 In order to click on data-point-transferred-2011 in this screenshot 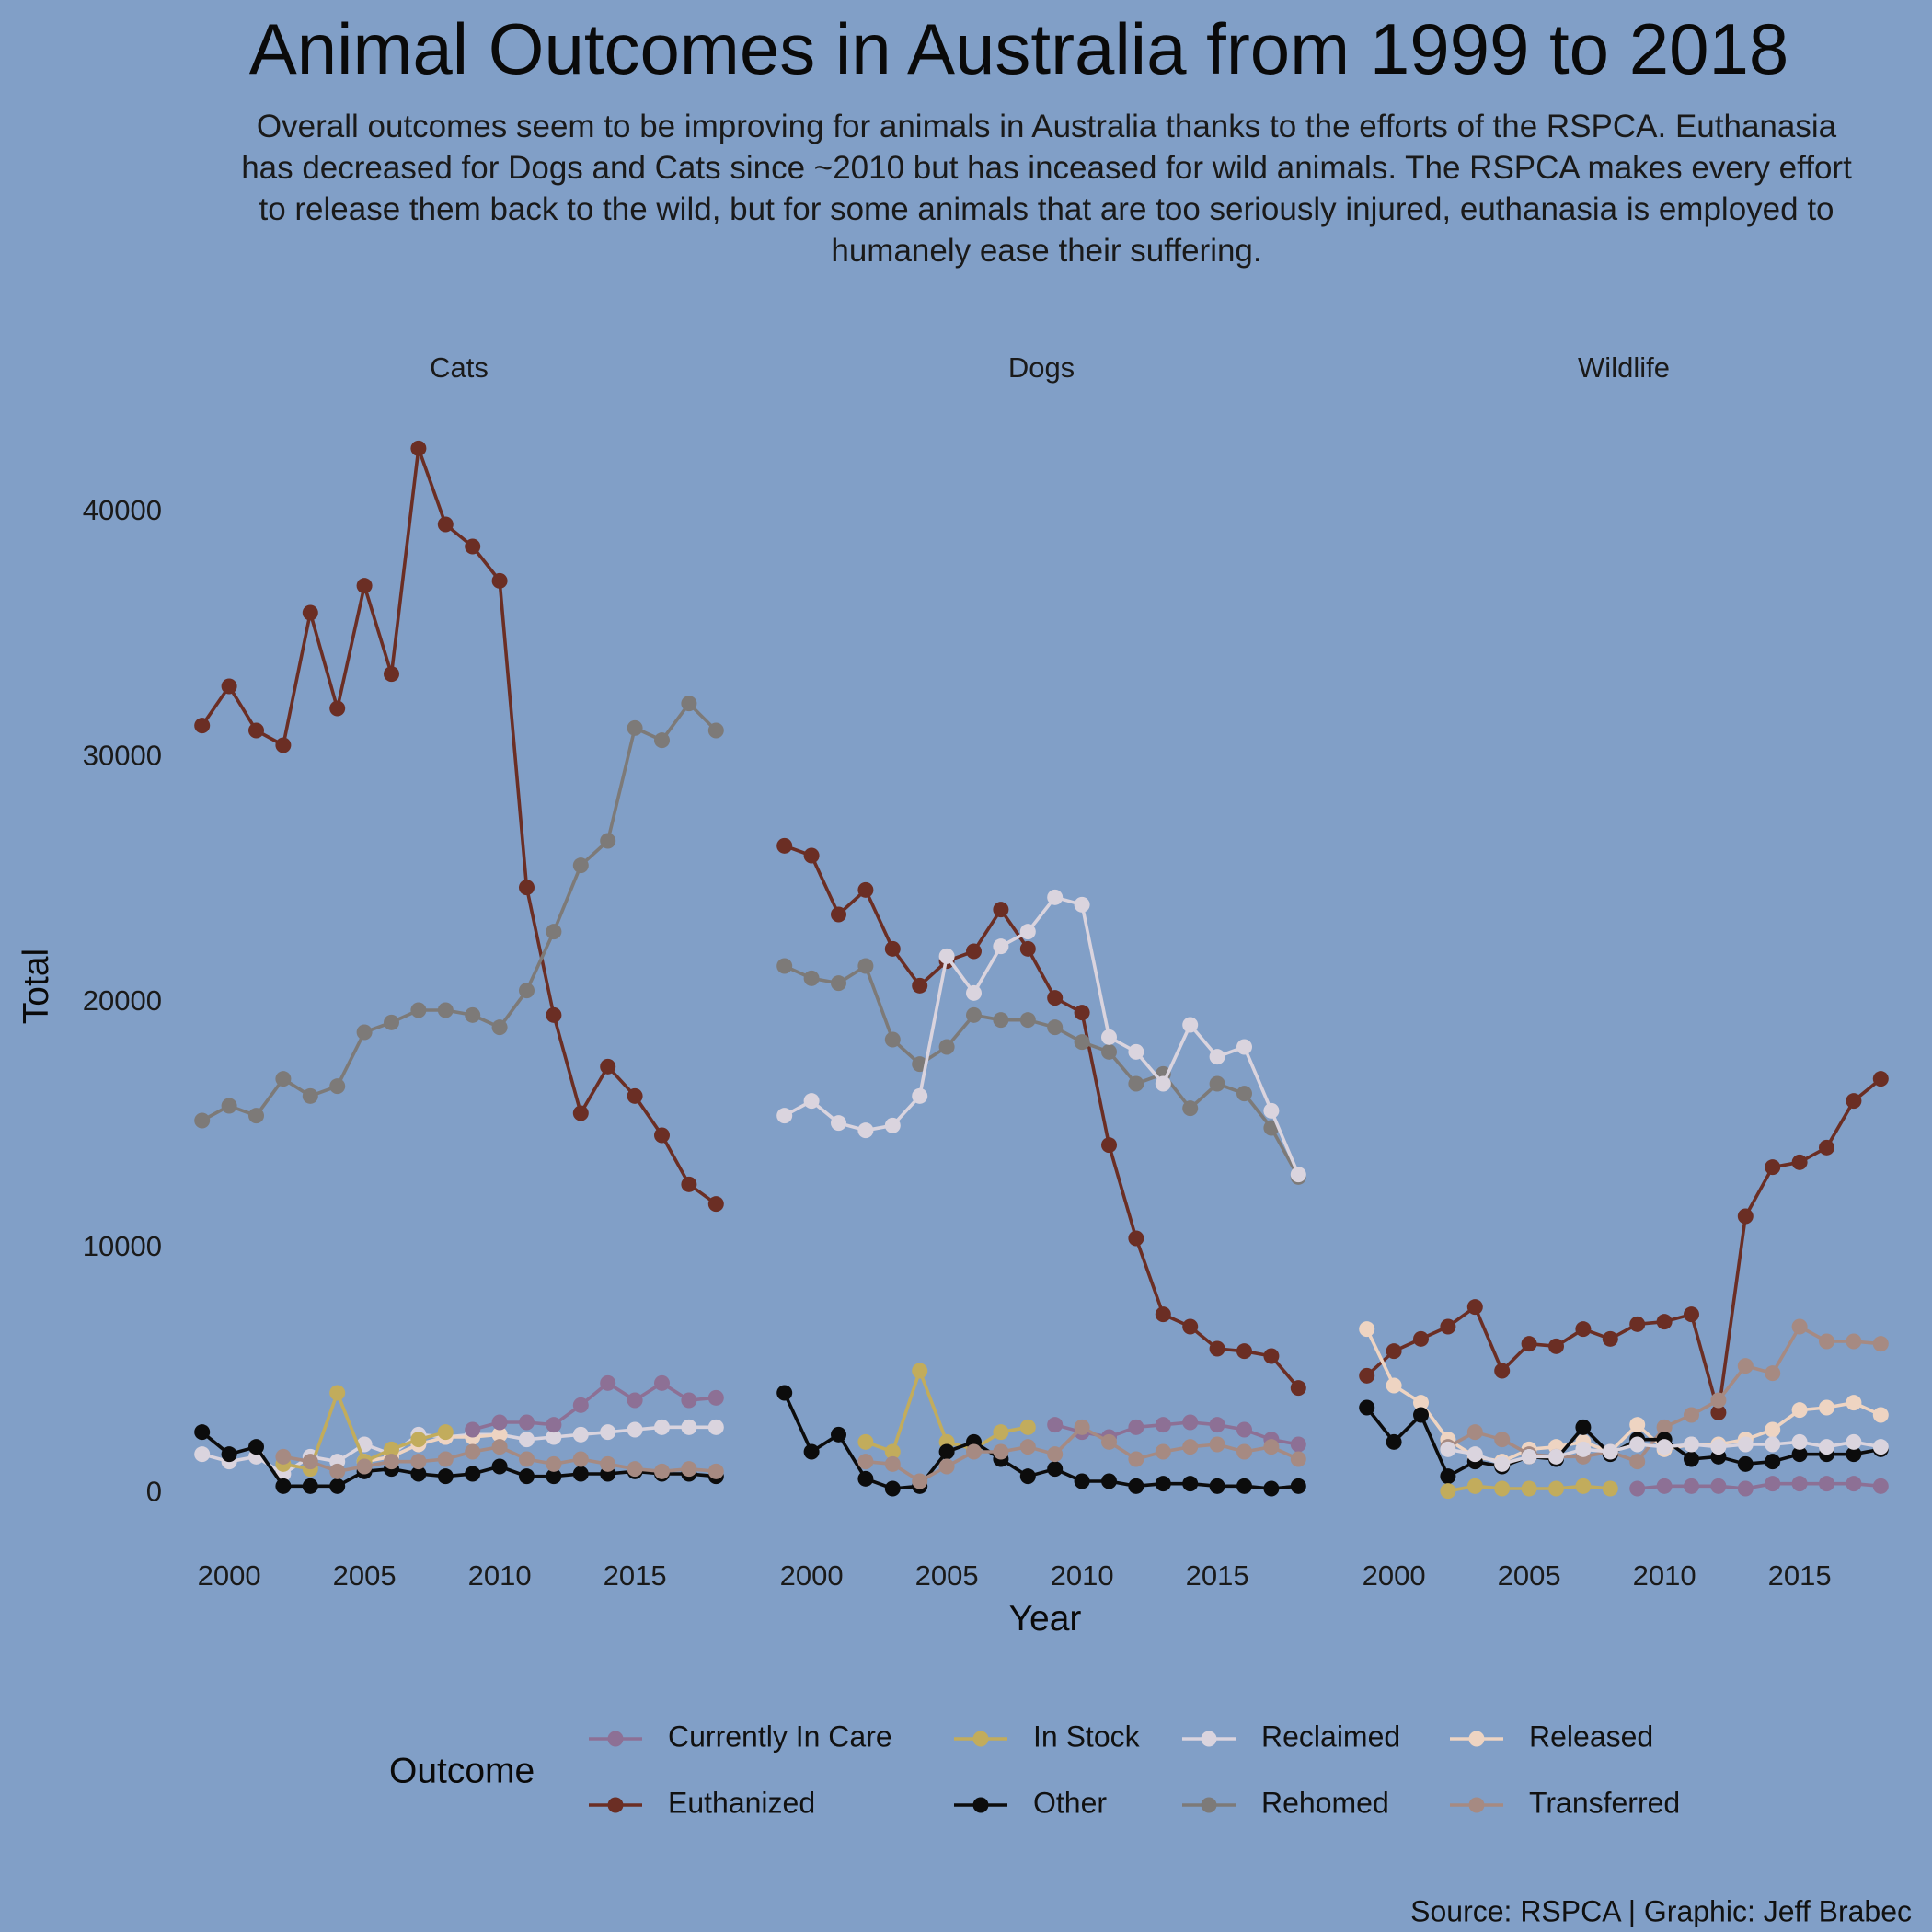, I will do `click(1109, 1441)`.